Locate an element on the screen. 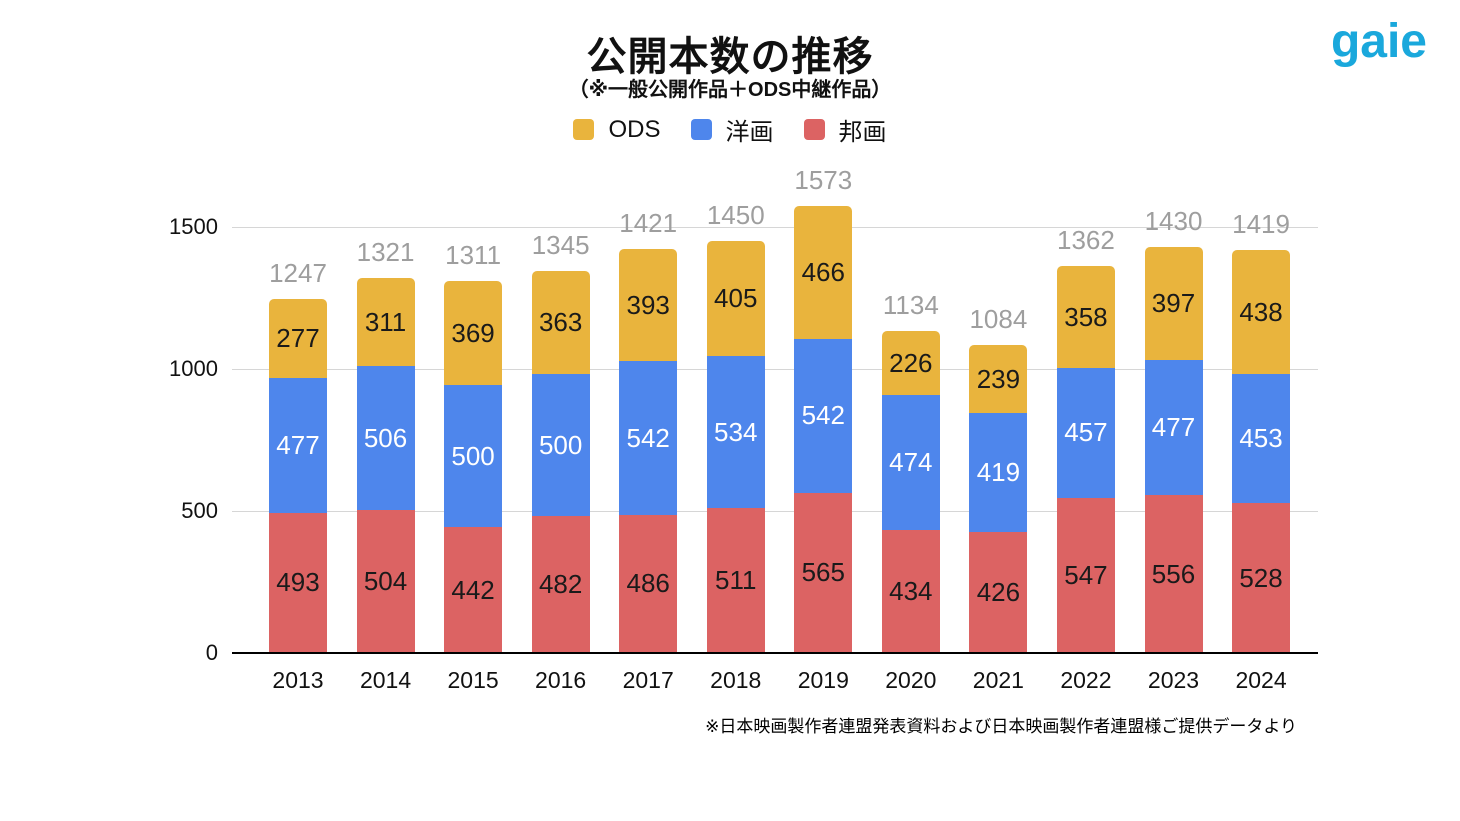 The width and height of the screenshot is (1460, 821). bar-column-2016: 363 500 482 1345 2016 is located at coordinates (560, 460).